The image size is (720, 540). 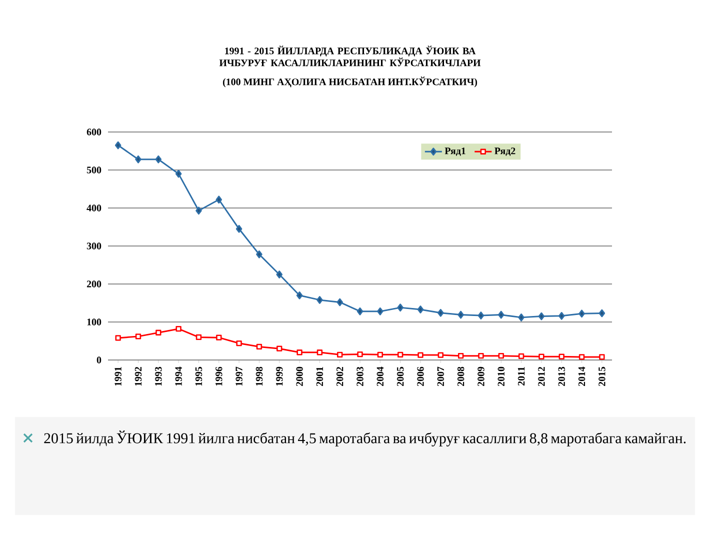 What do you see at coordinates (94, 208) in the screenshot?
I see `y-tick-label: 400` at bounding box center [94, 208].